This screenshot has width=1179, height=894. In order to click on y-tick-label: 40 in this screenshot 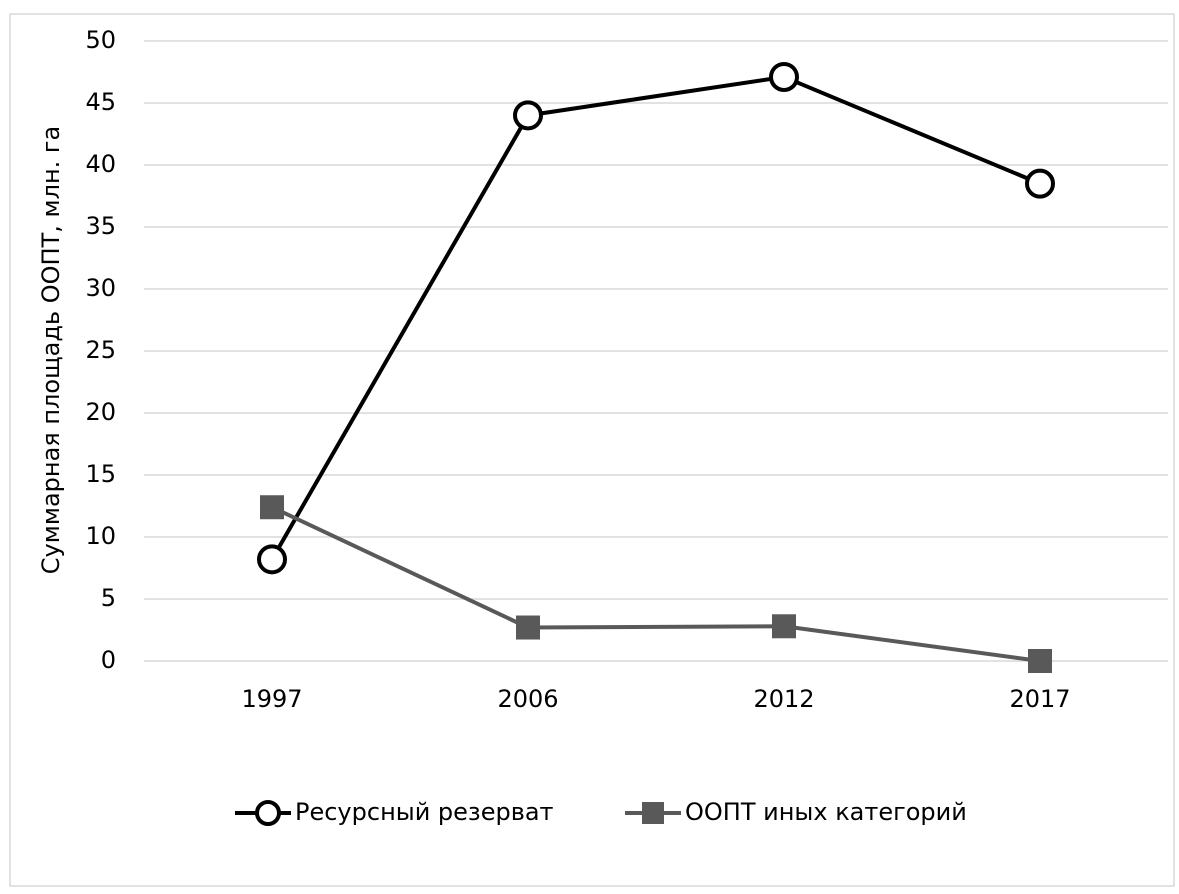, I will do `click(100, 164)`.